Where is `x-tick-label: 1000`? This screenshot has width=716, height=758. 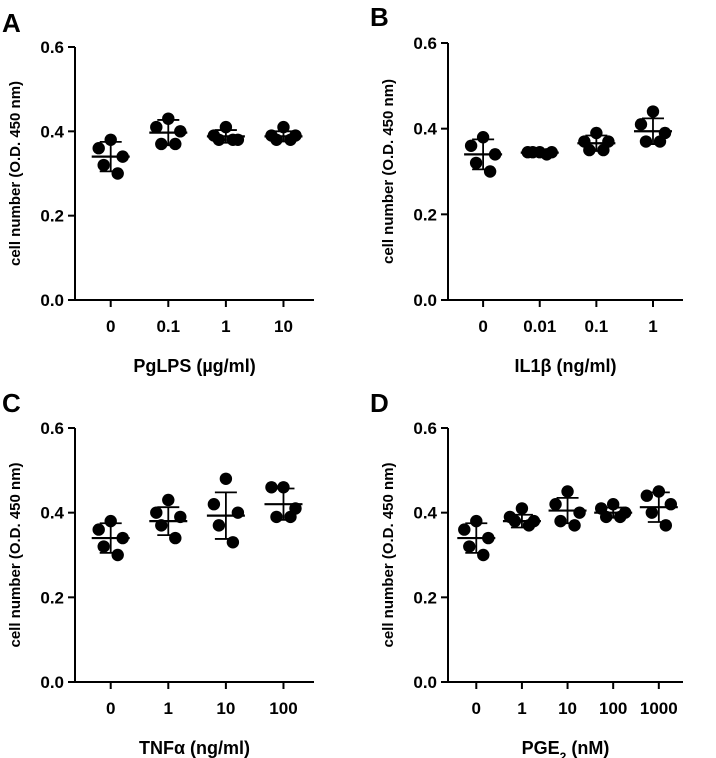 x-tick-label: 1000 is located at coordinates (659, 708).